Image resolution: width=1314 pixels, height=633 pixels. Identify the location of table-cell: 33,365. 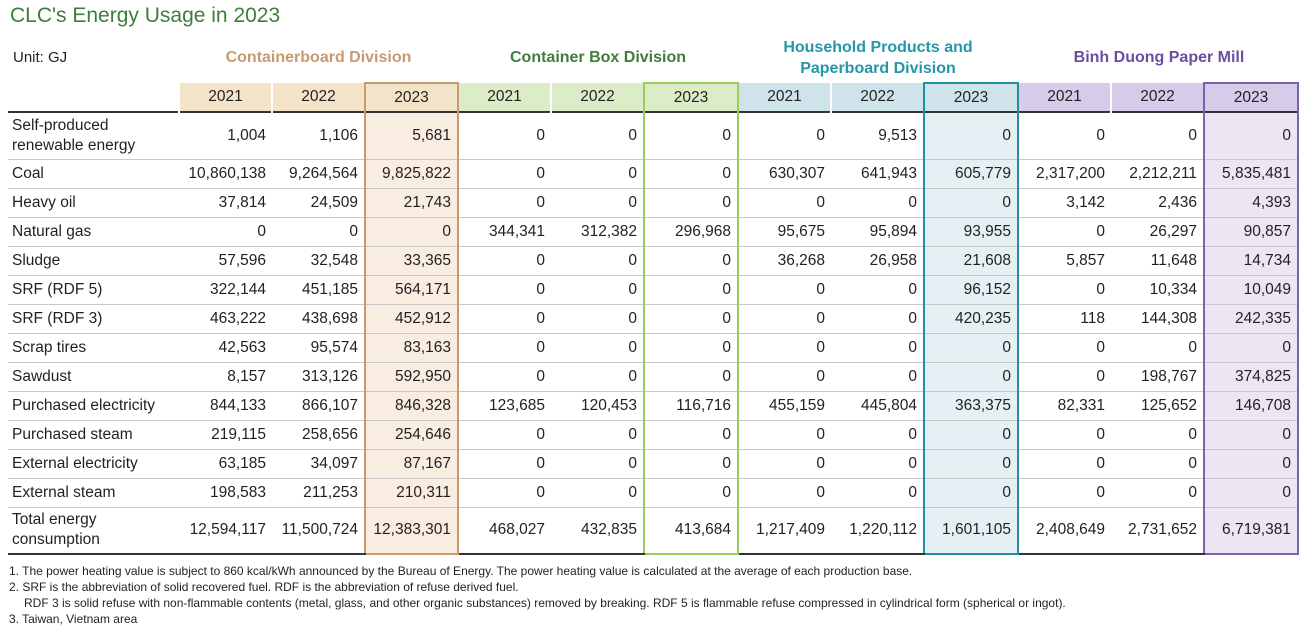
(411, 261).